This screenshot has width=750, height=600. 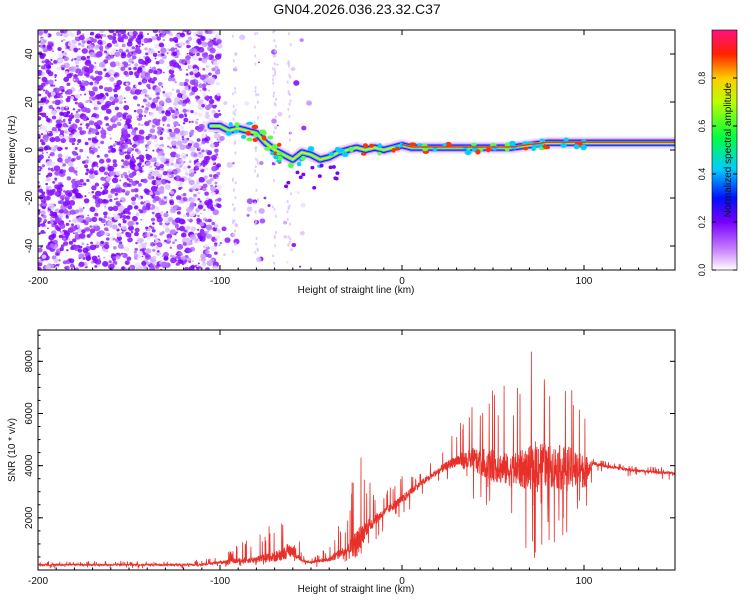 What do you see at coordinates (220, 581) in the screenshot?
I see `snr-x-tick-label: -100` at bounding box center [220, 581].